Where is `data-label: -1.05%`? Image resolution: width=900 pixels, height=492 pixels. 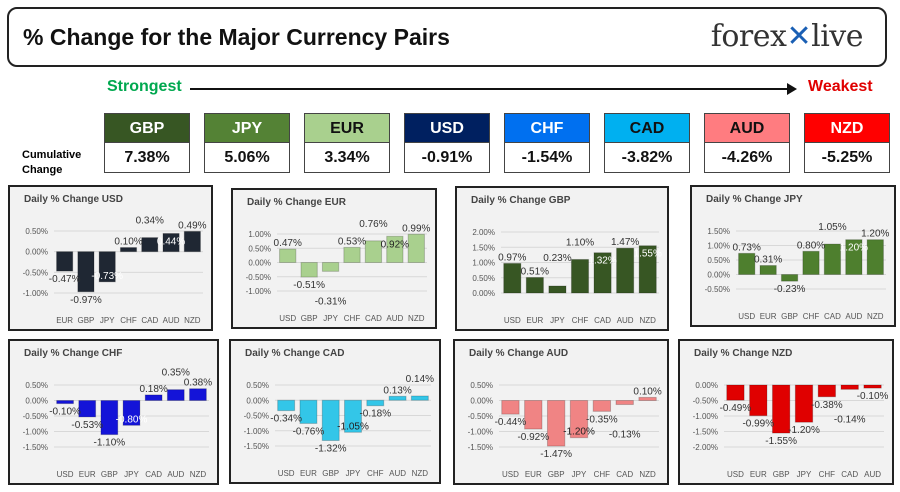 data-label: -1.05% is located at coordinates (353, 426).